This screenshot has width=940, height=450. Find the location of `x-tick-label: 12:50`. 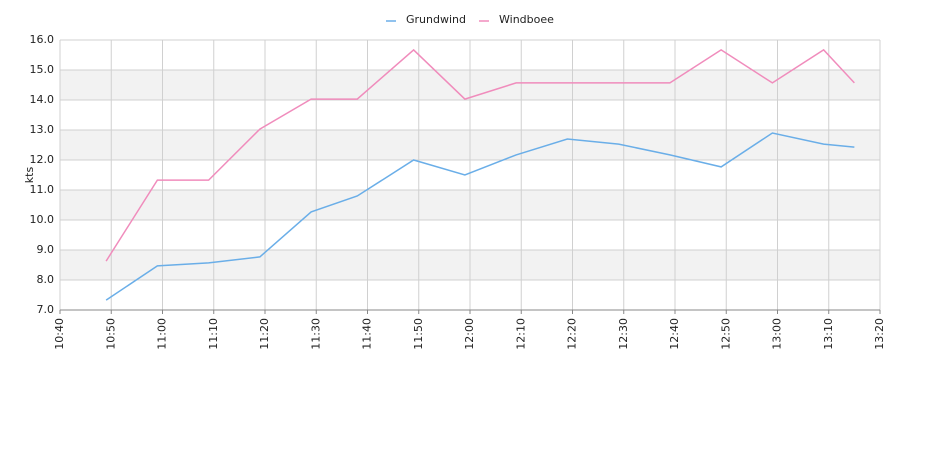

x-tick-label: 12:50 is located at coordinates (725, 334).